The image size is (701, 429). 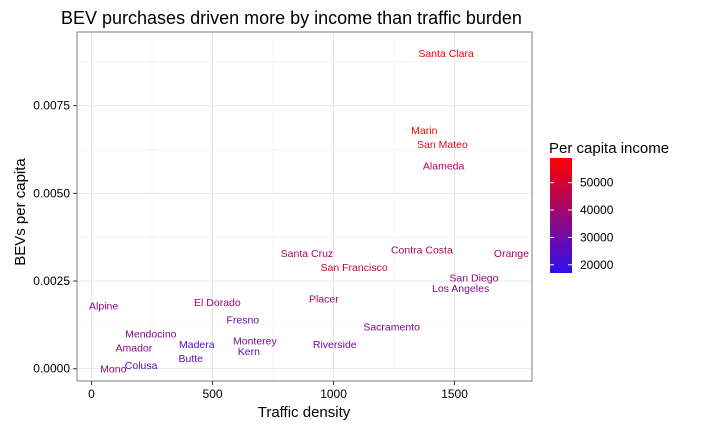 I want to click on point-label: Marin, so click(x=424, y=131).